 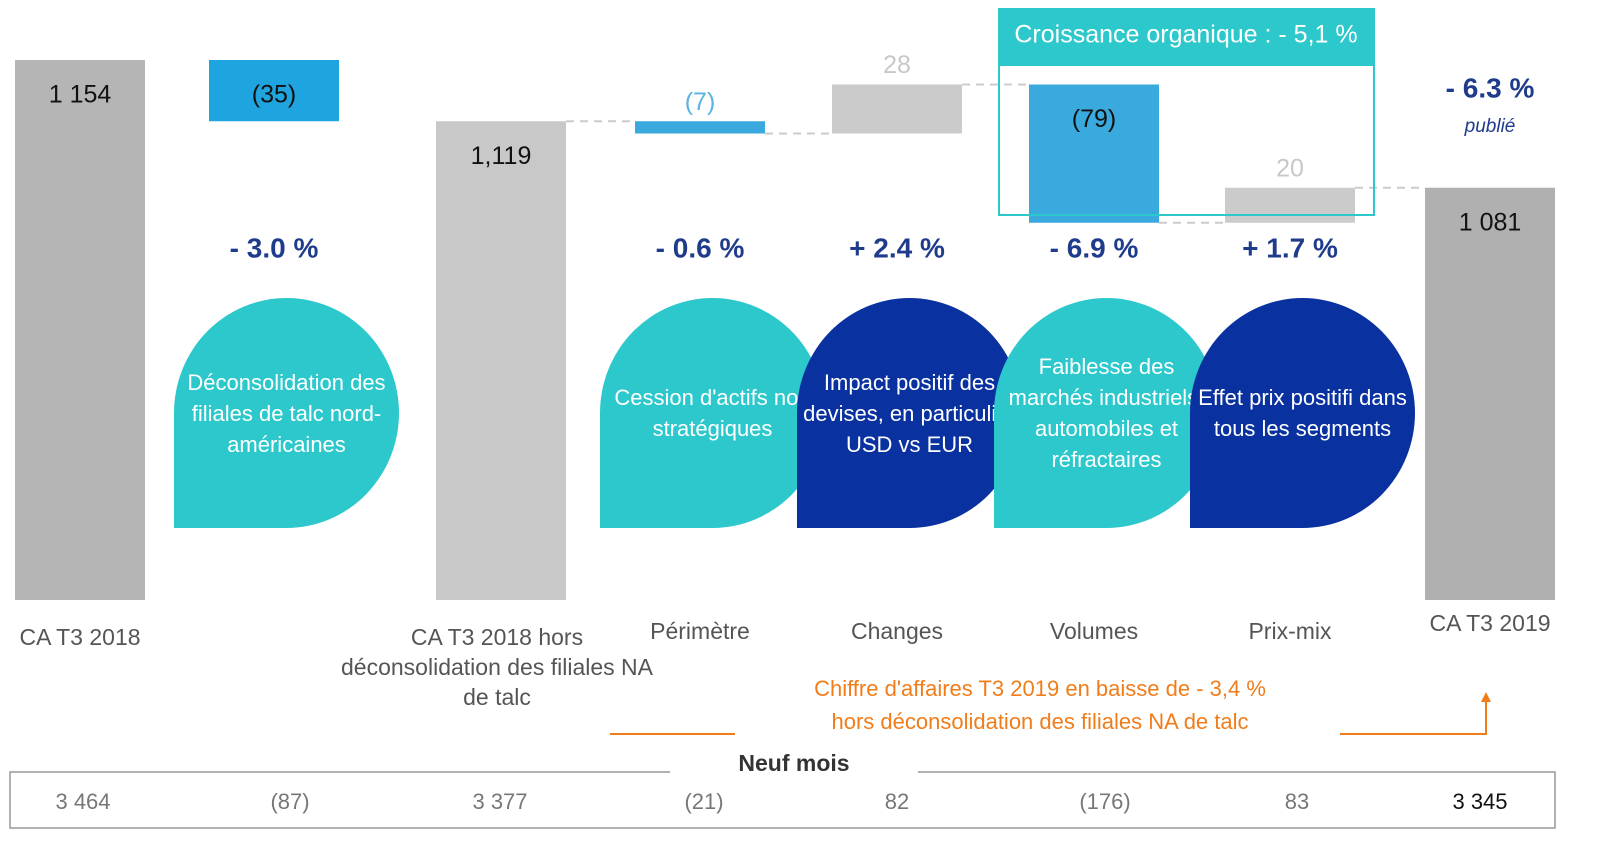 I want to click on published-note: publié, so click(x=1490, y=126).